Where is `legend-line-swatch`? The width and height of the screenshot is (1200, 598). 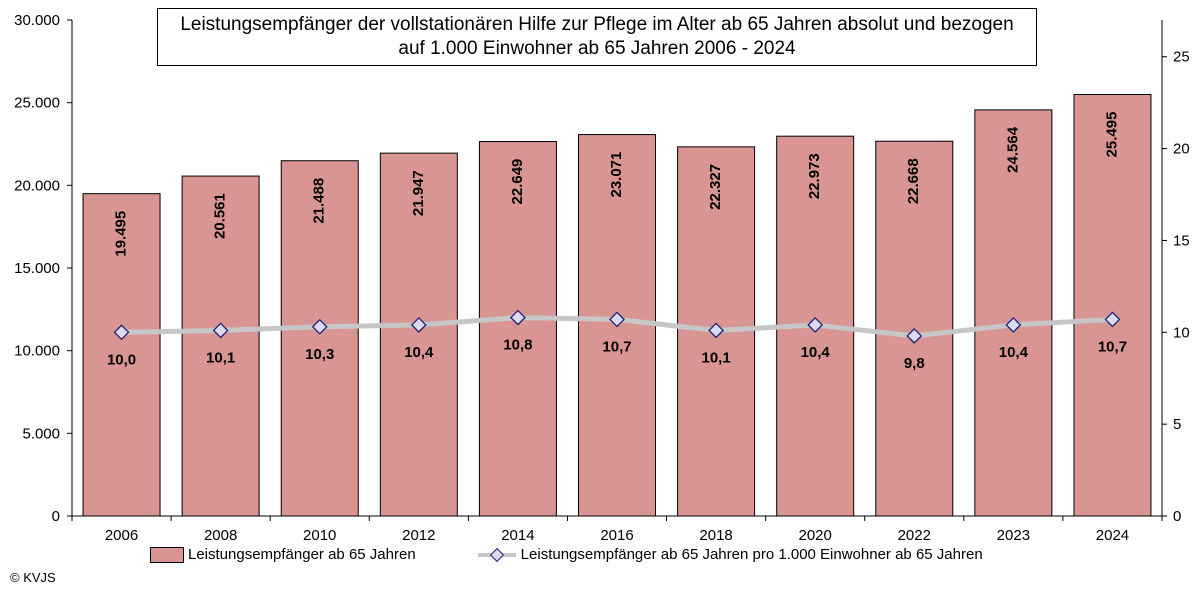 legend-line-swatch is located at coordinates (496, 554).